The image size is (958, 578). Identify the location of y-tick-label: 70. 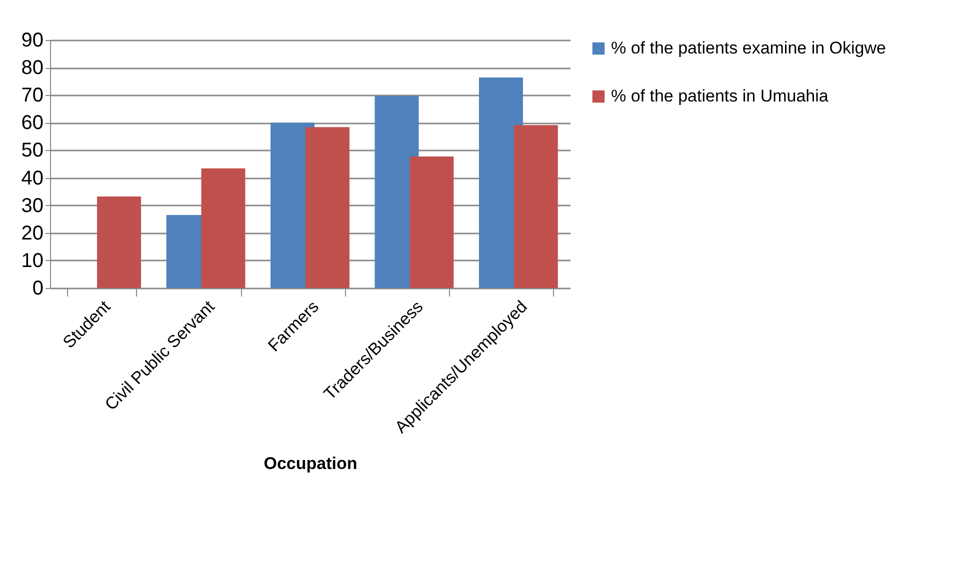
(32, 95).